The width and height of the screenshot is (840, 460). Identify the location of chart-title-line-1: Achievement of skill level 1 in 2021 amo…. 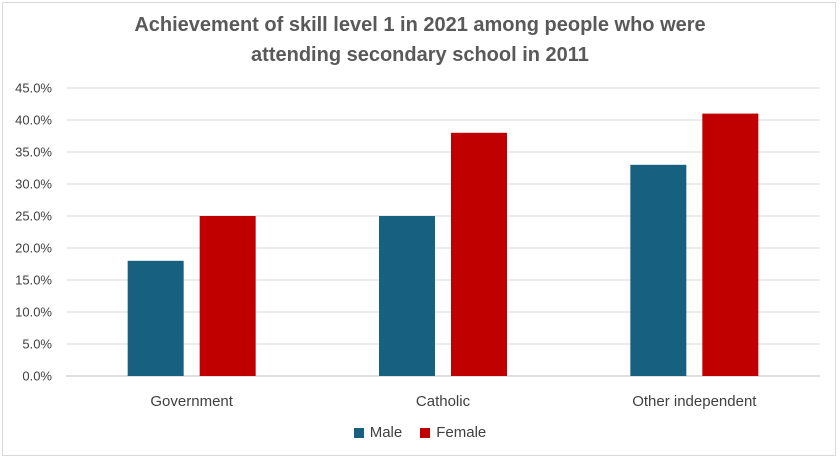
(420, 25).